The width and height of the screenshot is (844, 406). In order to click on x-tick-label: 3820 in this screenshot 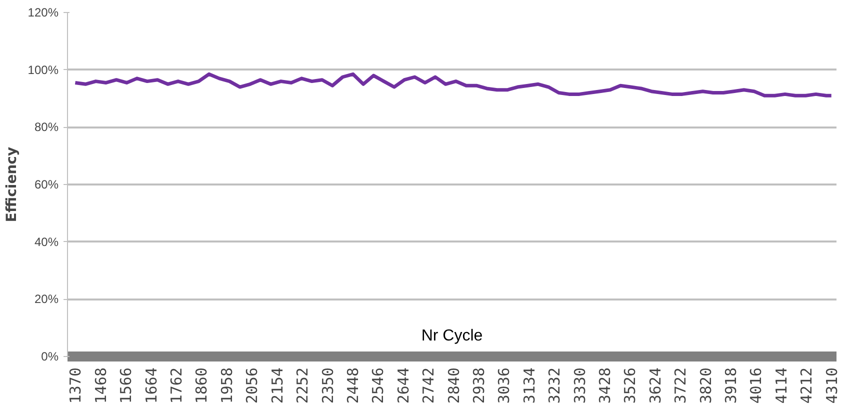, I will do `click(705, 386)`.